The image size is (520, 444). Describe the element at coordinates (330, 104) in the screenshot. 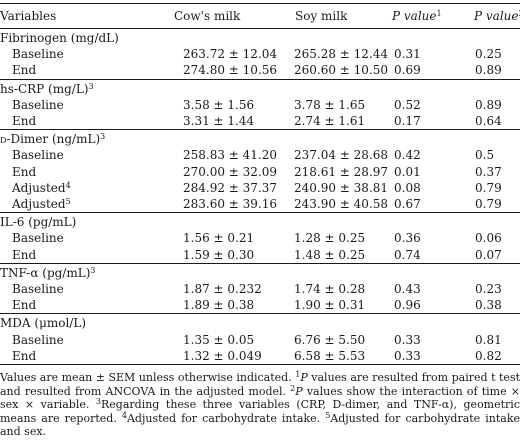

I see `cell-soy-milk: 3.78 ± 1.65` at that location.